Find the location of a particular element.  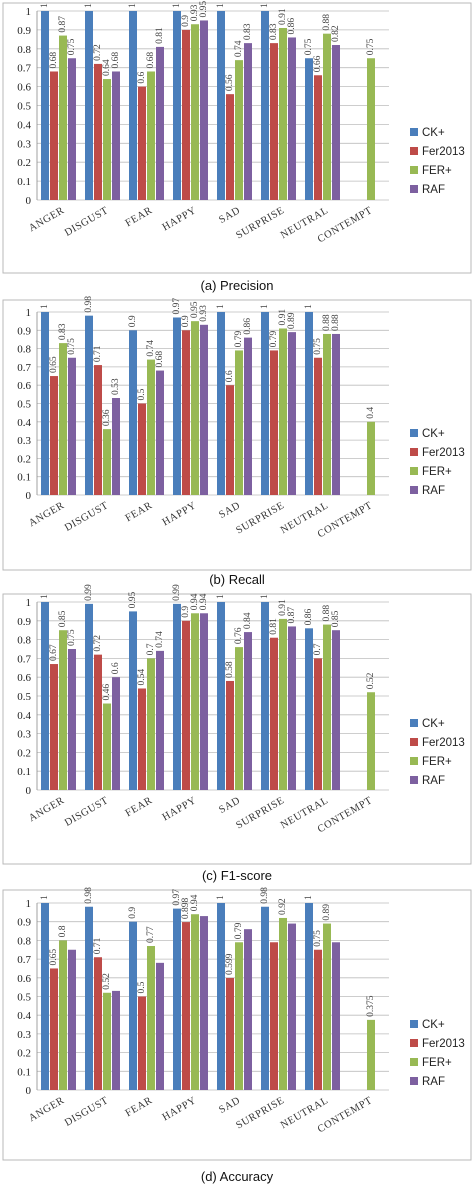

data-label: 0.65 is located at coordinates (54, 957).